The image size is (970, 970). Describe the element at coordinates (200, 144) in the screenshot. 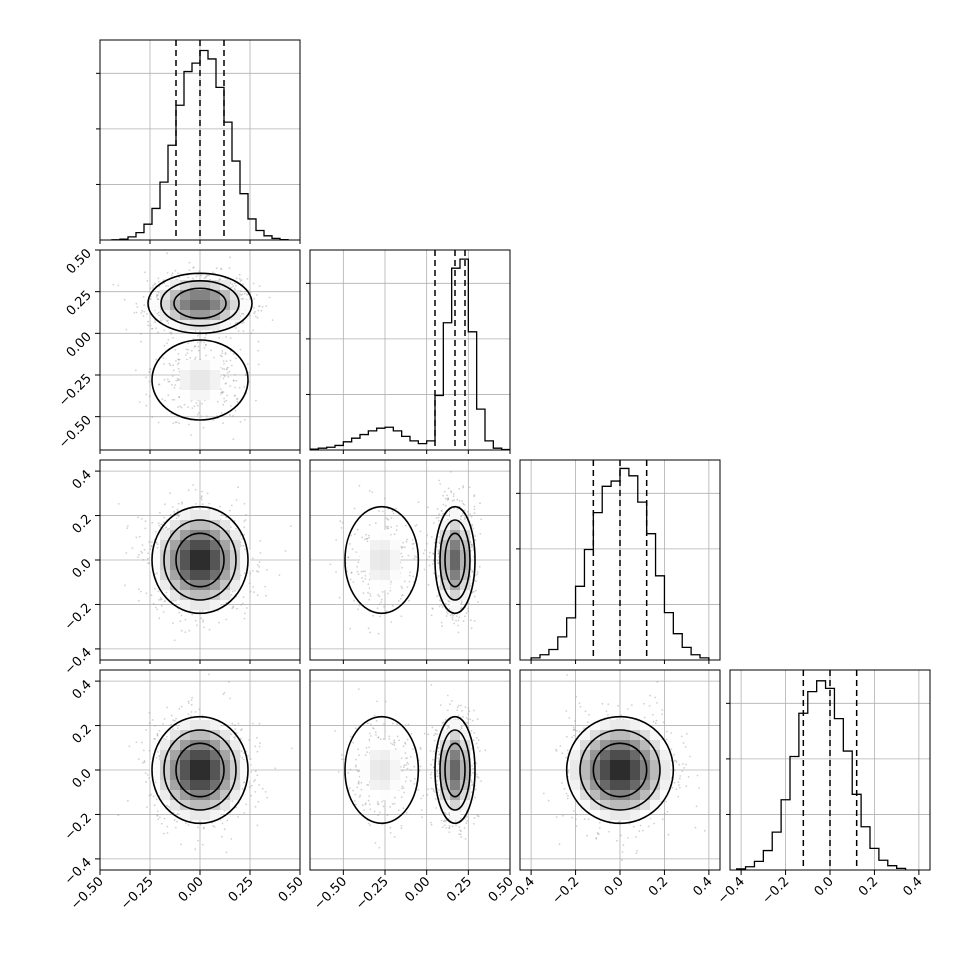

I see `histogram-line` at that location.